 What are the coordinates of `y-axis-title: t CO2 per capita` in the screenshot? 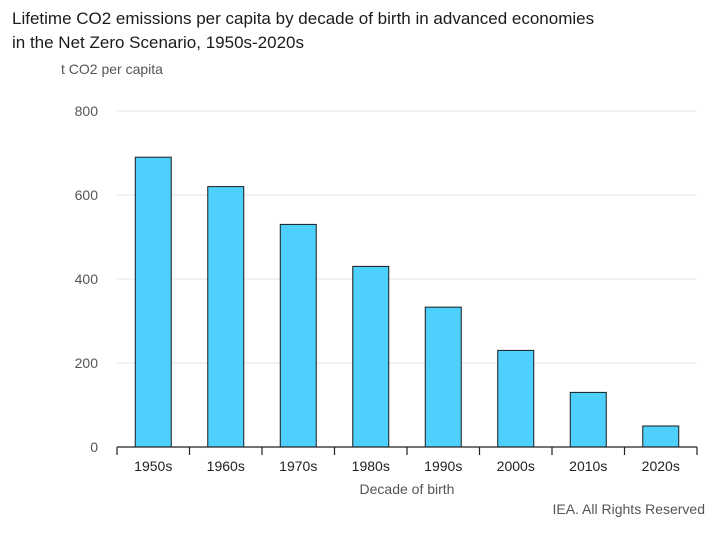 It's located at (112, 69).